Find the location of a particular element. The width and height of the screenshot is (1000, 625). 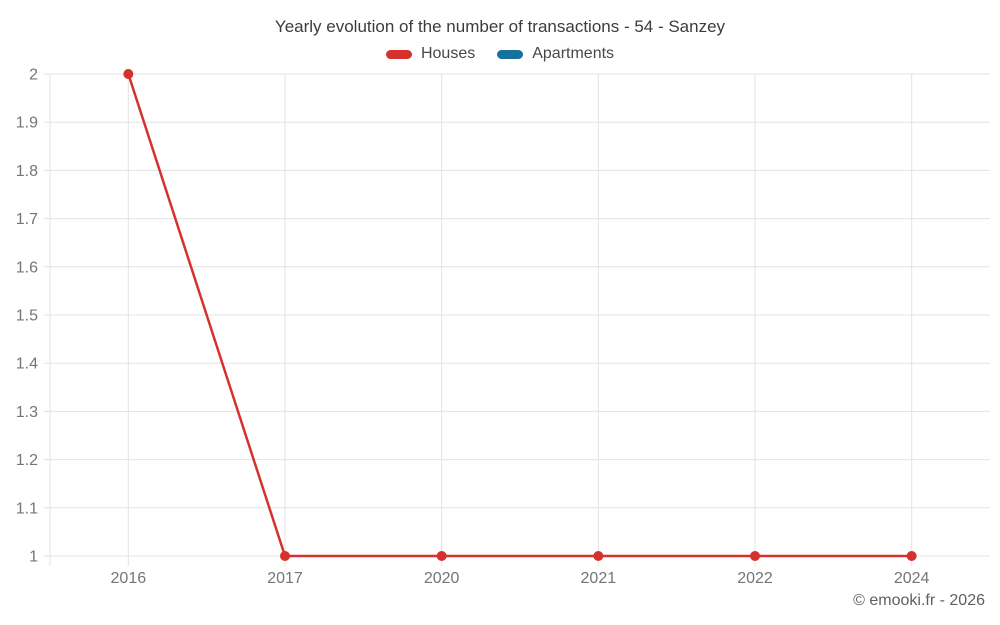

y-axis-tick-label: 1.6 is located at coordinates (27, 267).